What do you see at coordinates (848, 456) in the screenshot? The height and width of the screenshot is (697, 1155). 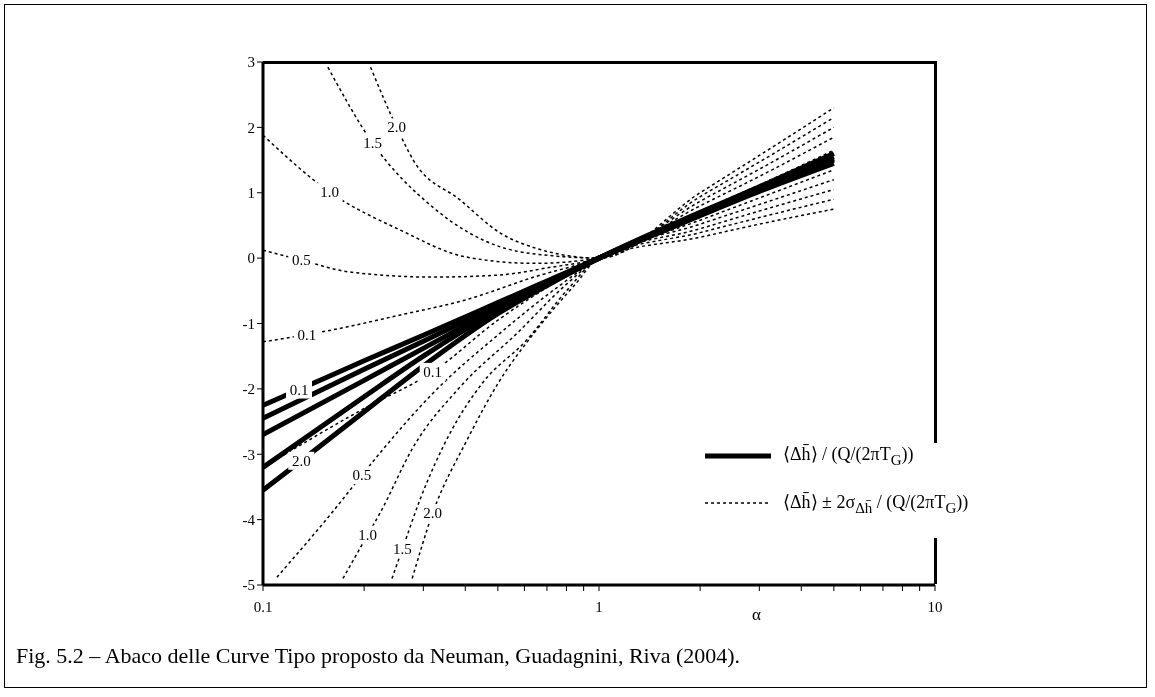 I see `legend-label: ⟨Δh̄⟩ / (Q/(2πT$_{G}$))` at bounding box center [848, 456].